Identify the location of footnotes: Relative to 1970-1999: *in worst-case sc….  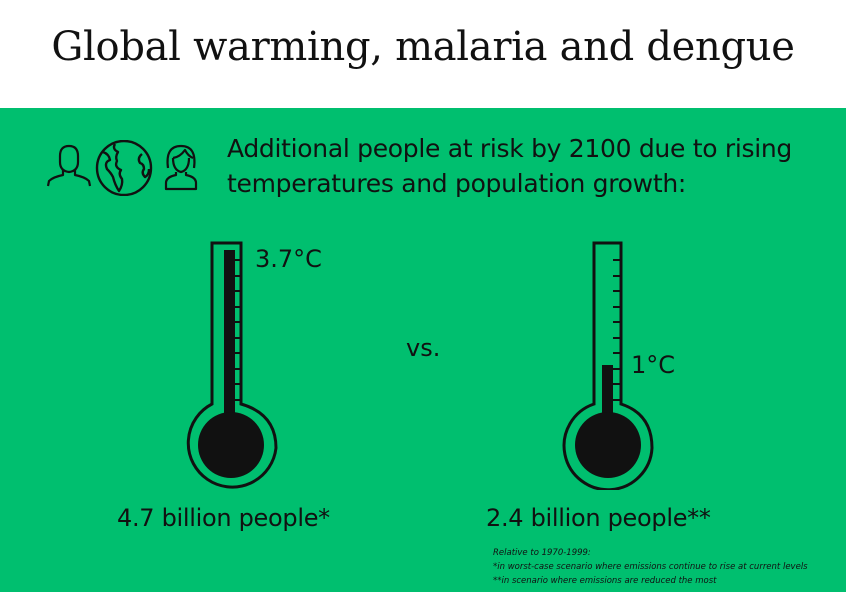
(650, 567).